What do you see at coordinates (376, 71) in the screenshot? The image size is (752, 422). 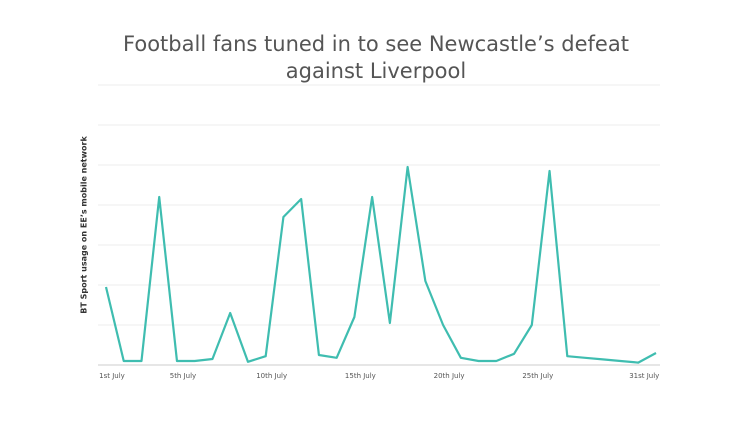 I see `chart-title-line: against Liverpool` at bounding box center [376, 71].